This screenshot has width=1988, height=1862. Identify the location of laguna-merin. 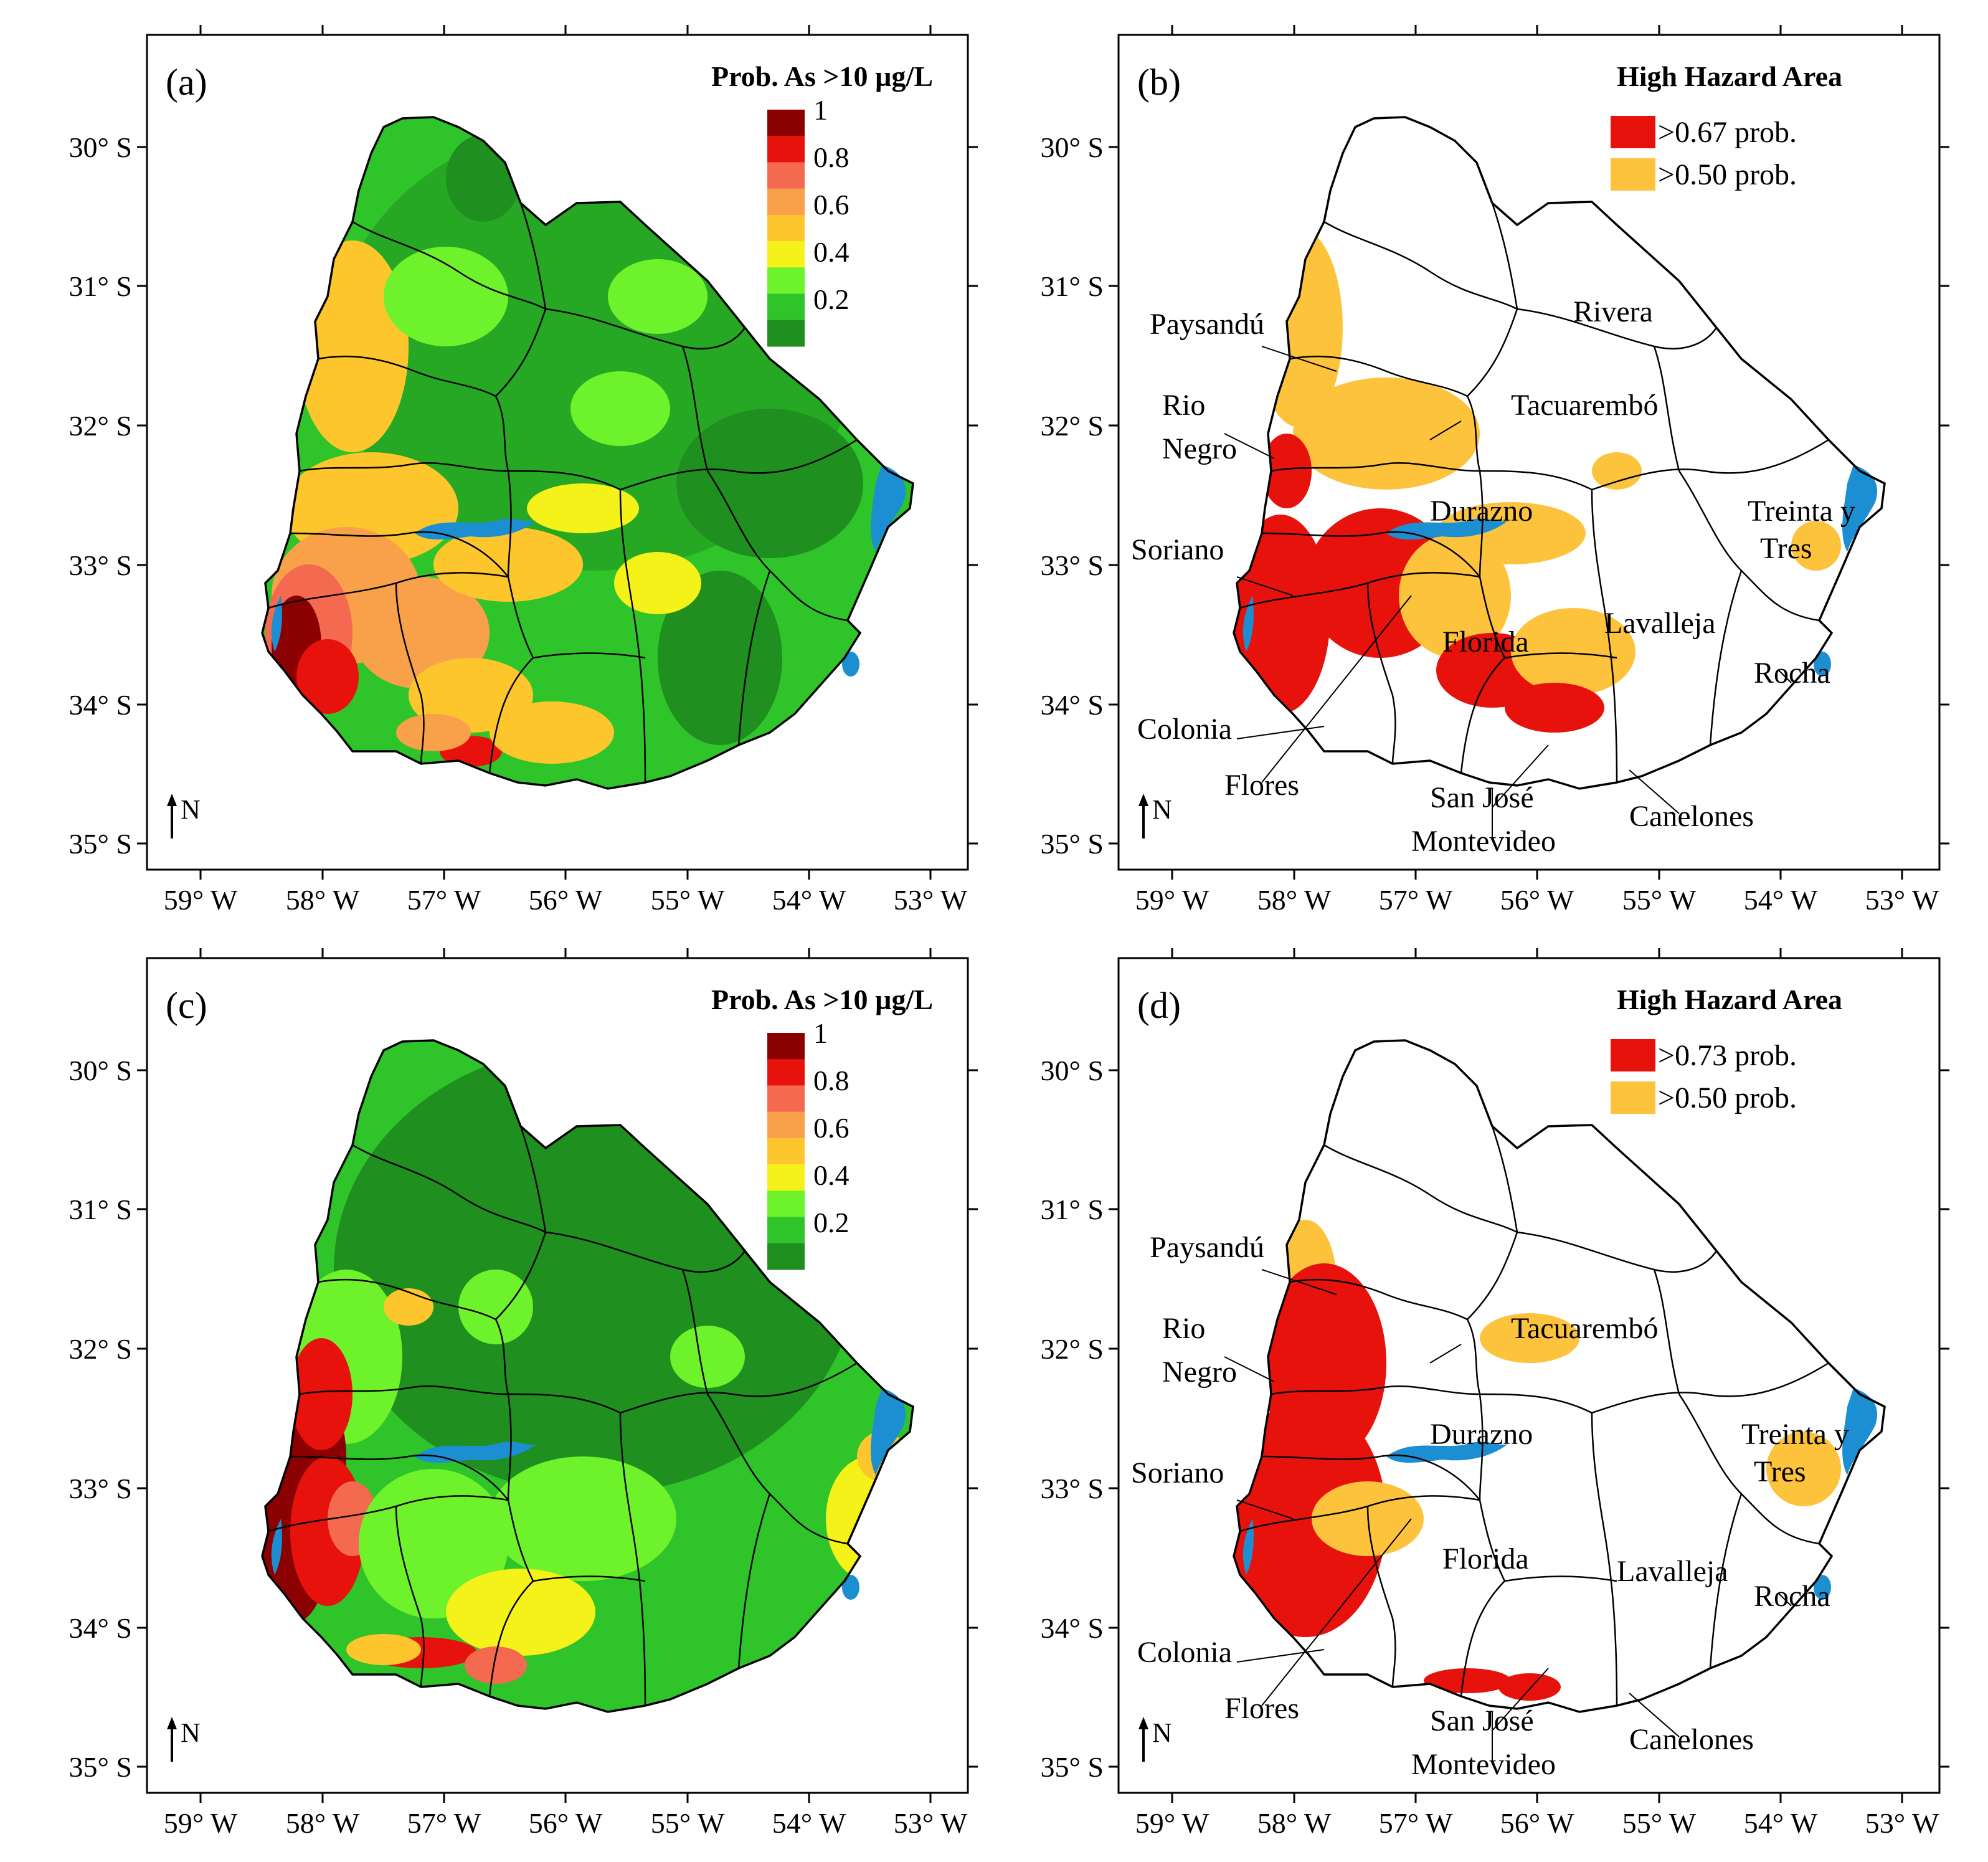
(889, 1431).